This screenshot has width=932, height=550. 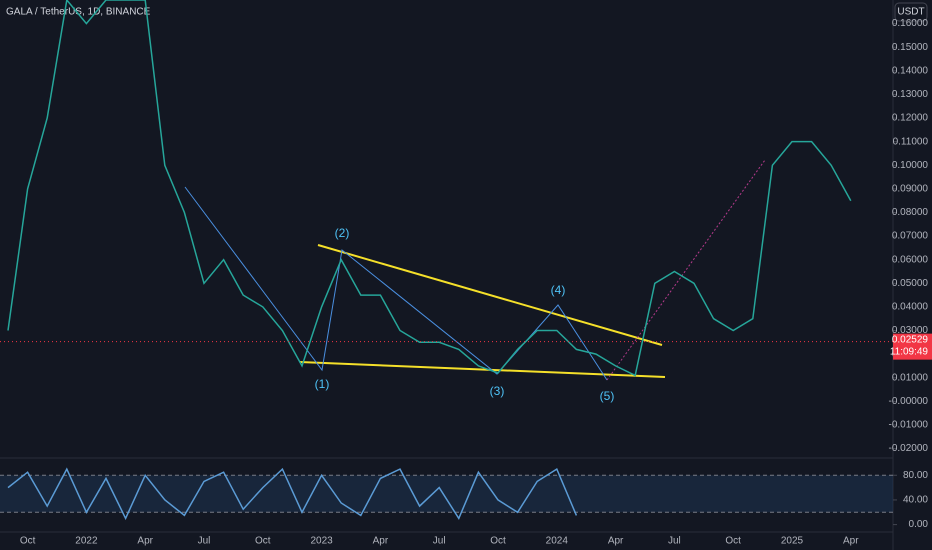 What do you see at coordinates (910, 23) in the screenshot?
I see `y-tick-label: 0.16000` at bounding box center [910, 23].